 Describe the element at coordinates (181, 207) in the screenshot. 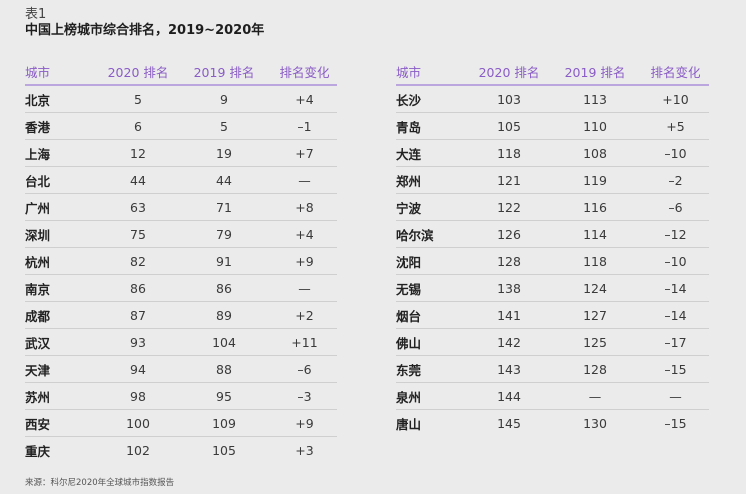

I see `table-row: 广州 63 71 +8` at that location.